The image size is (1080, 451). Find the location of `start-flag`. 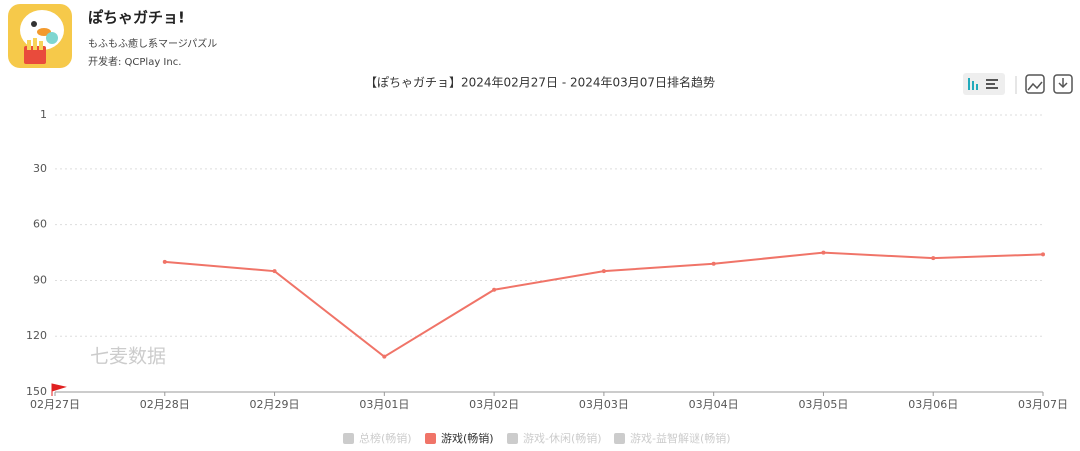

start-flag is located at coordinates (59, 389).